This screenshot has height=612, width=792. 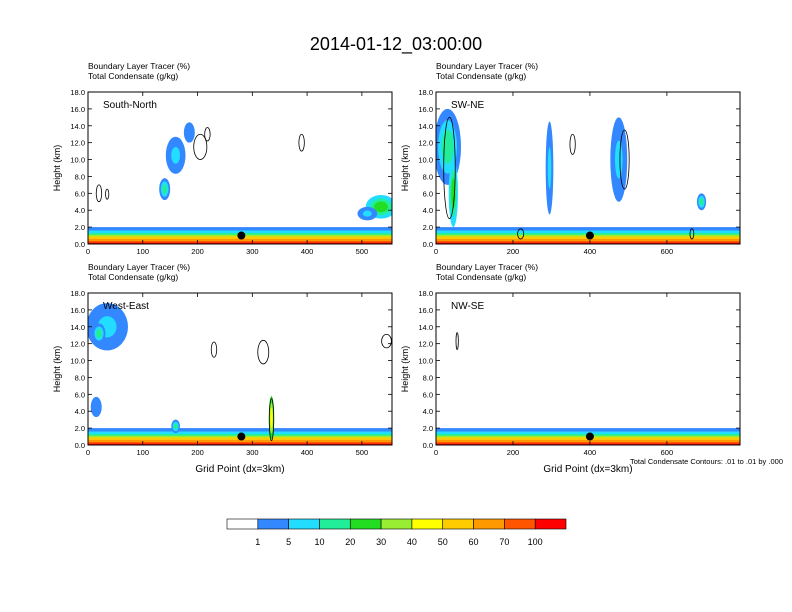 What do you see at coordinates (396, 532) in the screenshot?
I see `colorbar: 1 5 10 20 30 40 50 60 70 100` at bounding box center [396, 532].